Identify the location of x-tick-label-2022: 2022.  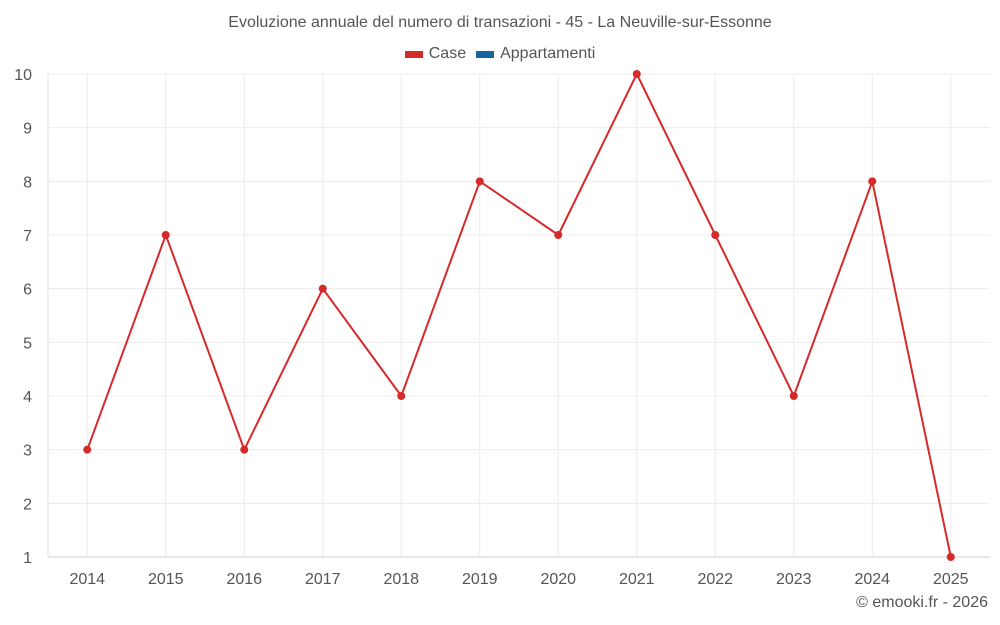
(715, 579).